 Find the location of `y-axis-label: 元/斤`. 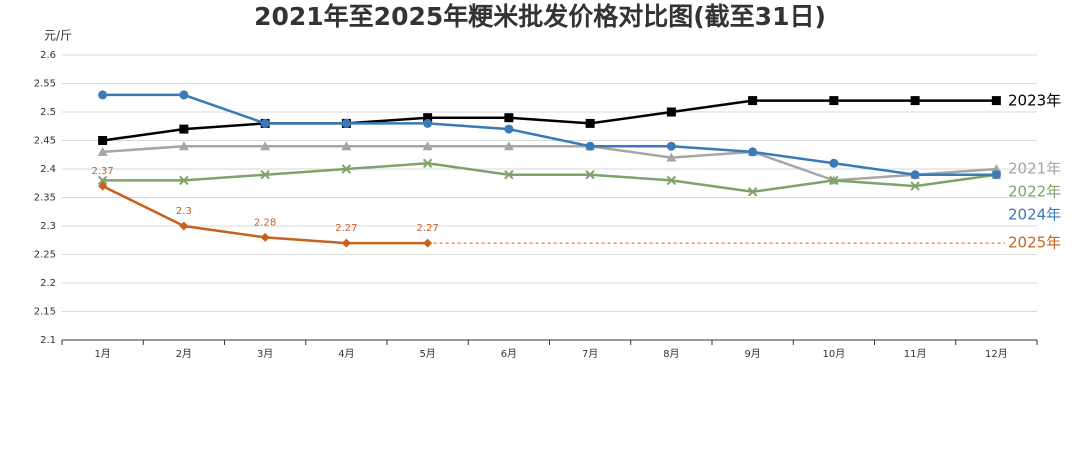

y-axis-label: 元/斤 is located at coordinates (58, 36).